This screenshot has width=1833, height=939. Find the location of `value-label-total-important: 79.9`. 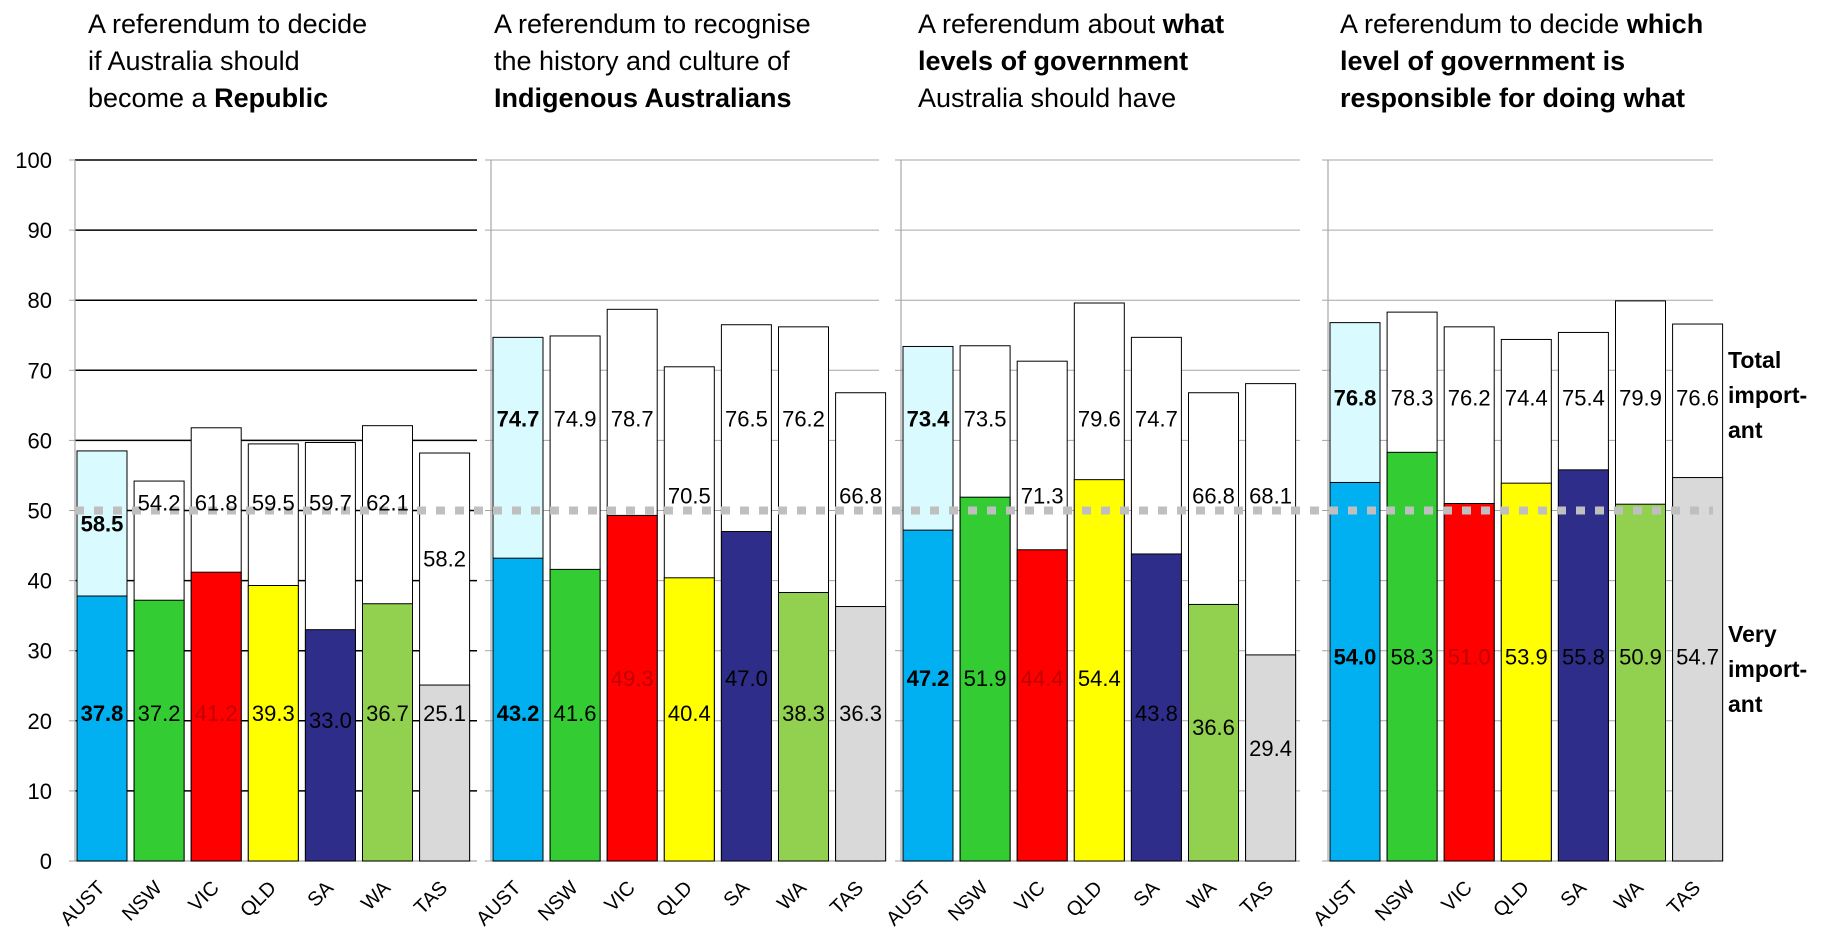

value-label-total-important: 79.9 is located at coordinates (1640, 397).